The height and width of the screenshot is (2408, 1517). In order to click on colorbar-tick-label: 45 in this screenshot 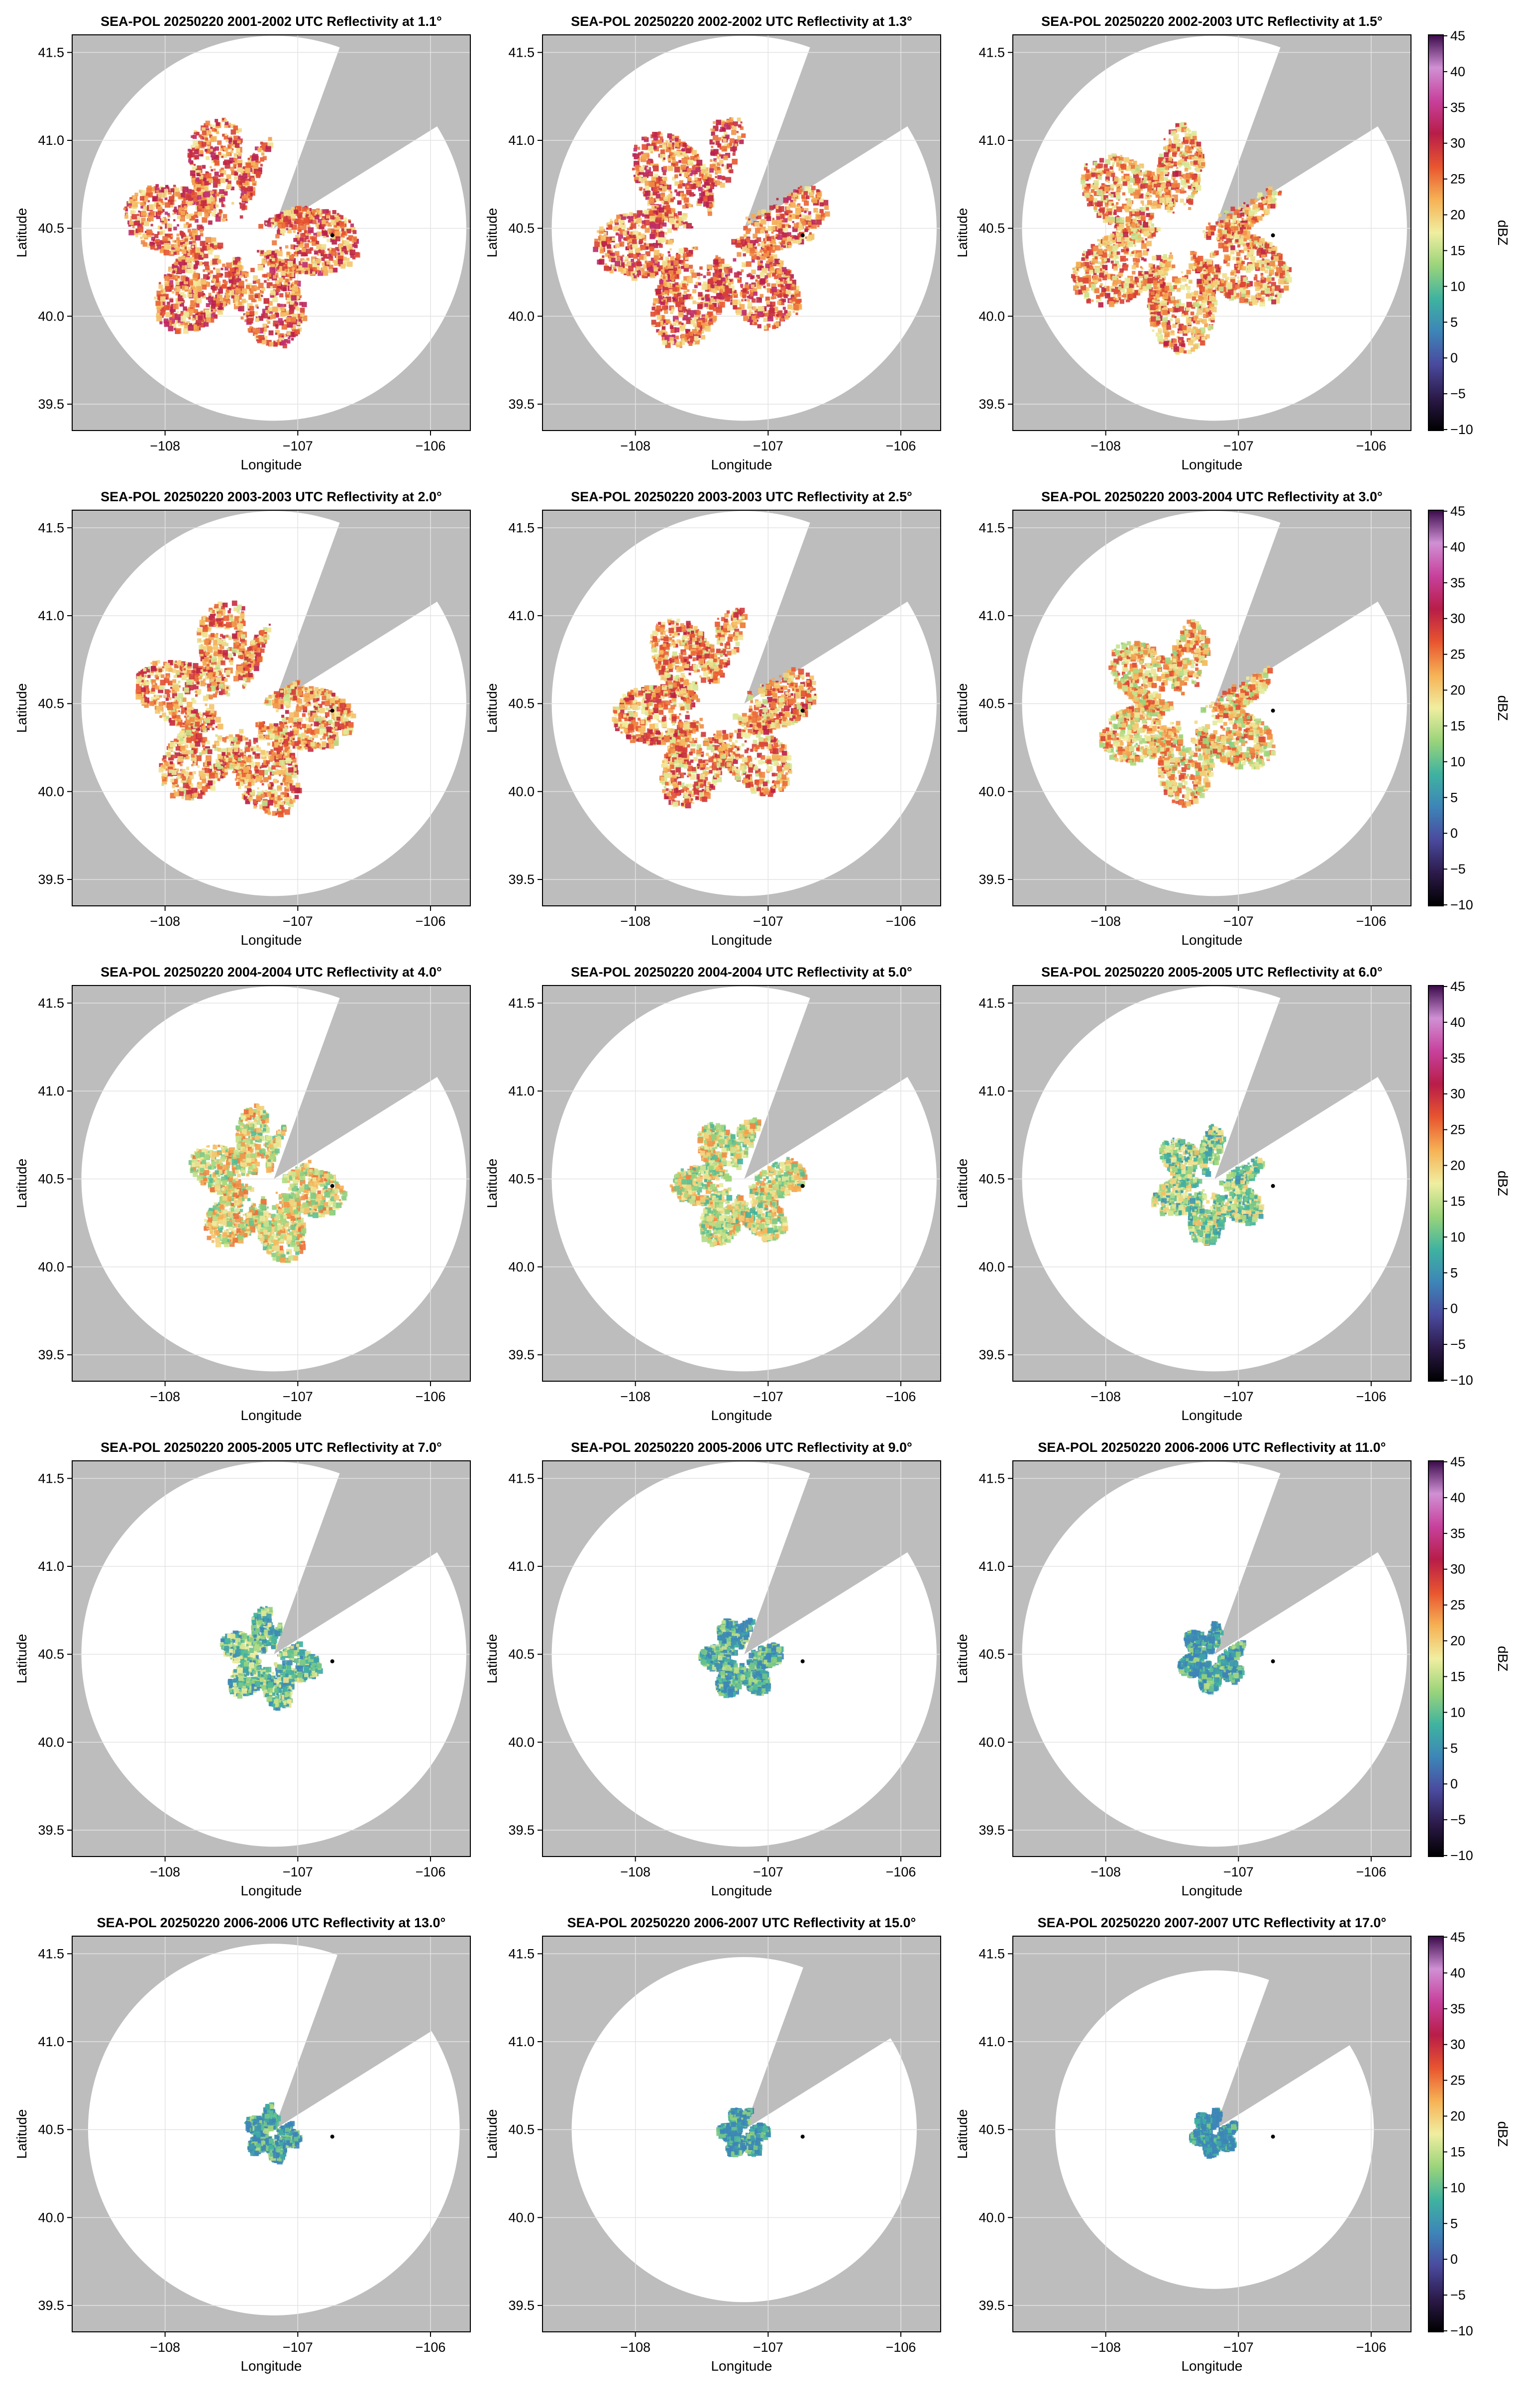, I will do `click(1458, 36)`.